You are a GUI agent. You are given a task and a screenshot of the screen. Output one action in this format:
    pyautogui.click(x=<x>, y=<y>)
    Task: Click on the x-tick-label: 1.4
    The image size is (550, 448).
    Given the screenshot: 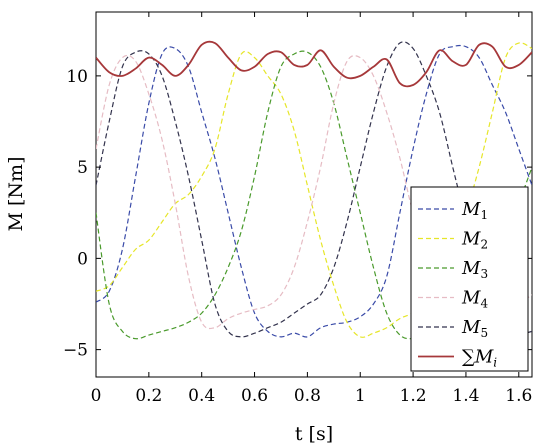 What is the action you would take?
    pyautogui.click(x=465, y=396)
    